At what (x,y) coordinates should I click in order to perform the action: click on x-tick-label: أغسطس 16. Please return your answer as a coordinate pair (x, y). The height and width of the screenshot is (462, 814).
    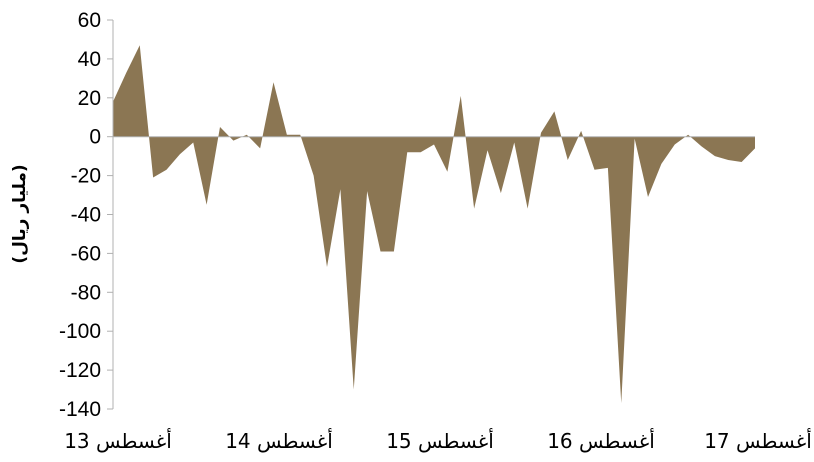
    Looking at the image, I should click on (601, 440).